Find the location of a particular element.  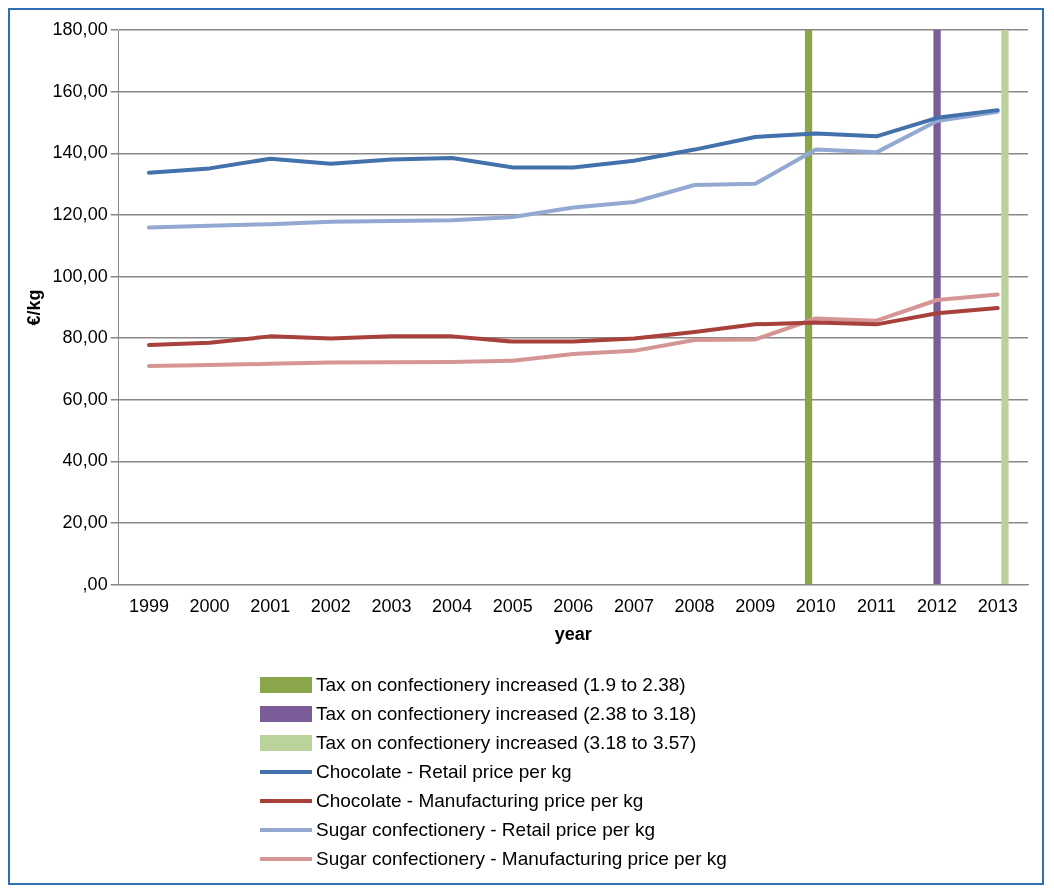

x-tick-label: 2009 is located at coordinates (755, 605).